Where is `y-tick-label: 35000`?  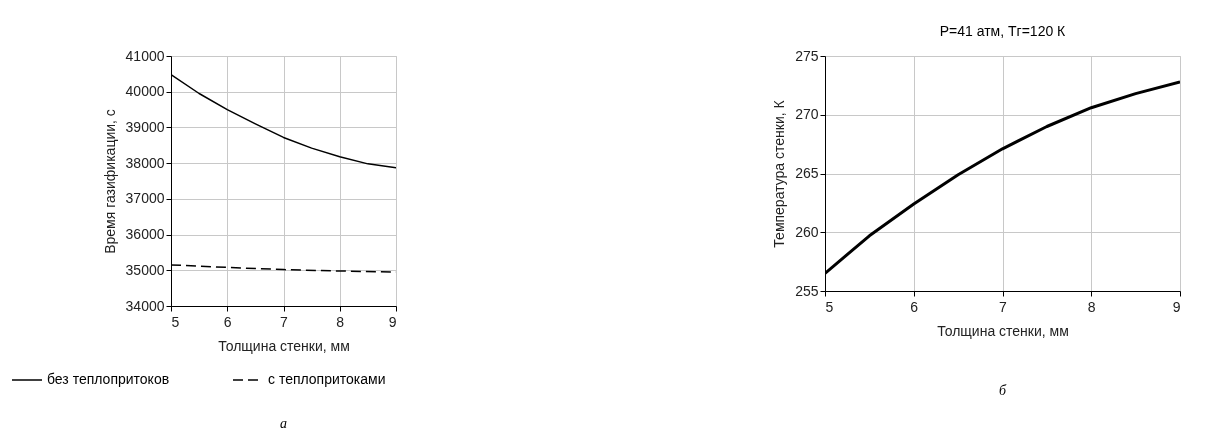 y-tick-label: 35000 is located at coordinates (145, 269).